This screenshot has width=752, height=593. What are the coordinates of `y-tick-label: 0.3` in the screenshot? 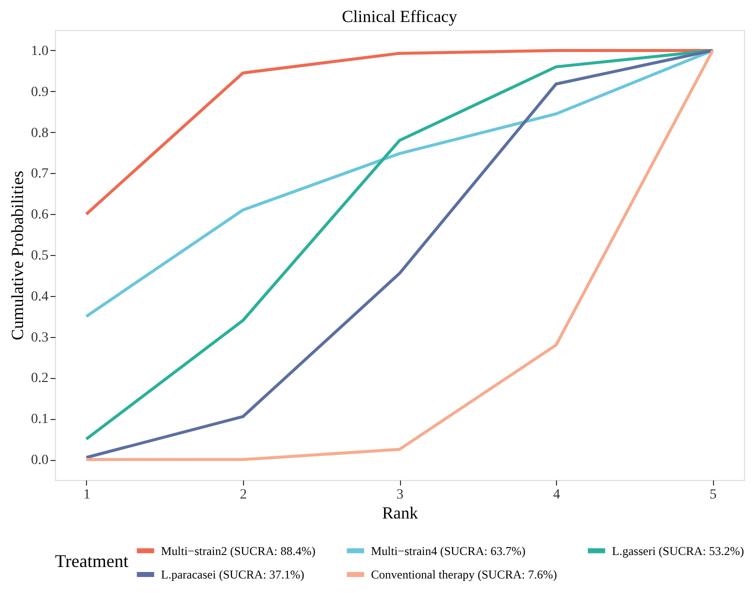 It's located at (39, 338).